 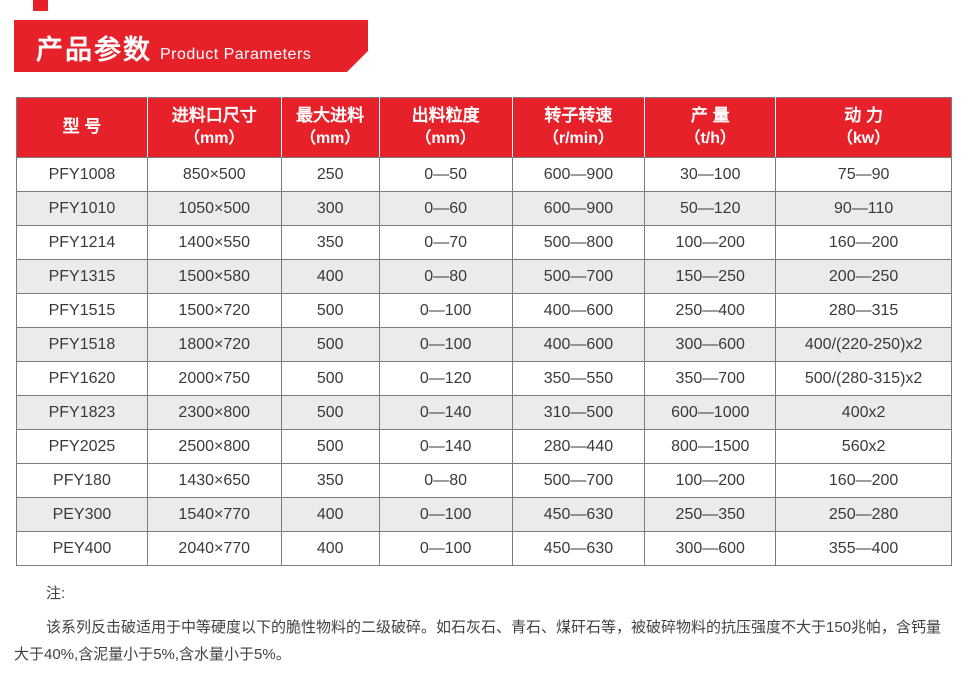 I want to click on table-cell: 350—700, so click(x=710, y=378).